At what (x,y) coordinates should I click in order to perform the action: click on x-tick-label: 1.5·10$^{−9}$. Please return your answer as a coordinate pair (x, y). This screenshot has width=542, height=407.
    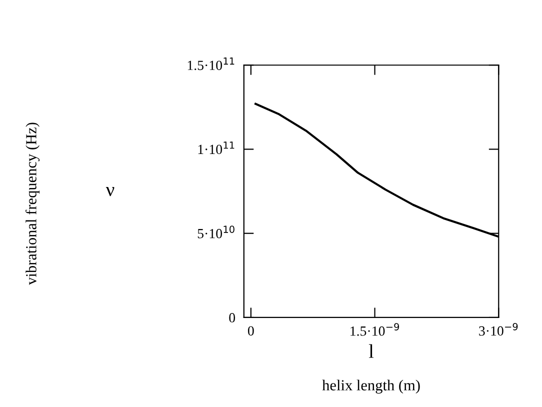
    Looking at the image, I should click on (375, 329).